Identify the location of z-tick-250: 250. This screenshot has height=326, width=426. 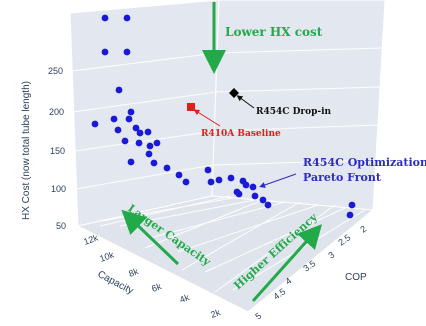
(55, 71).